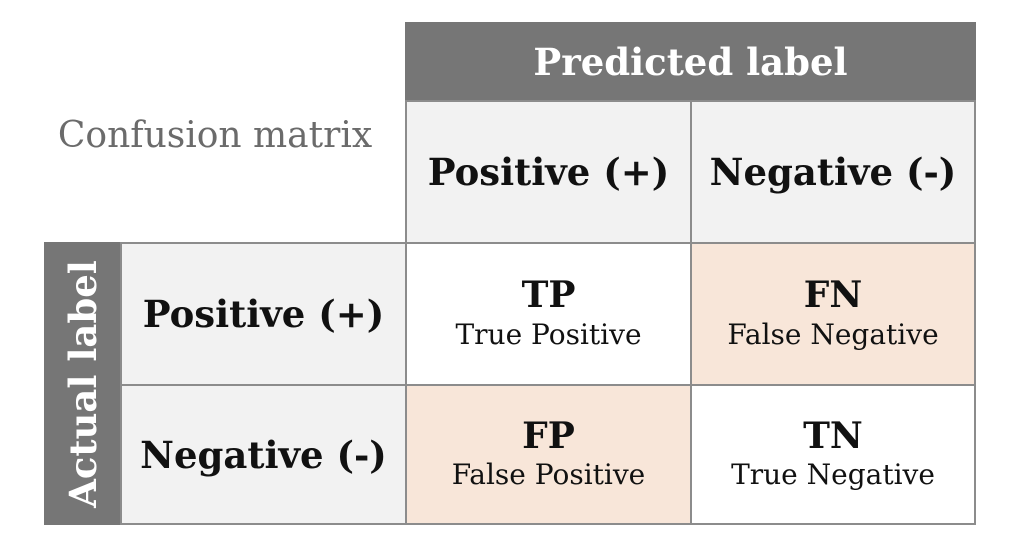 Image resolution: width=1026 pixels, height=559 pixels. I want to click on predicted-label-header: Predicted label, so click(690, 61).